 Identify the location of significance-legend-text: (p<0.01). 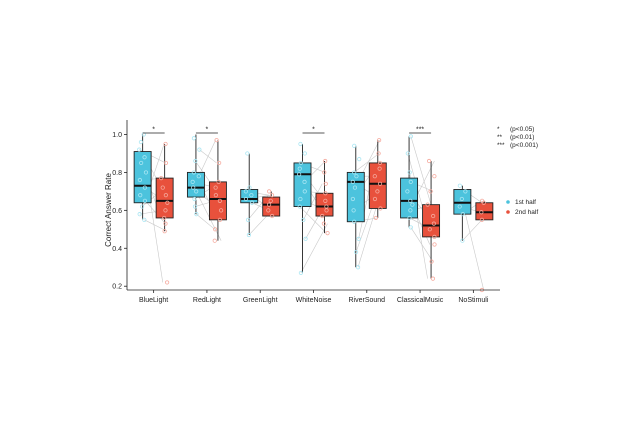
(522, 137).